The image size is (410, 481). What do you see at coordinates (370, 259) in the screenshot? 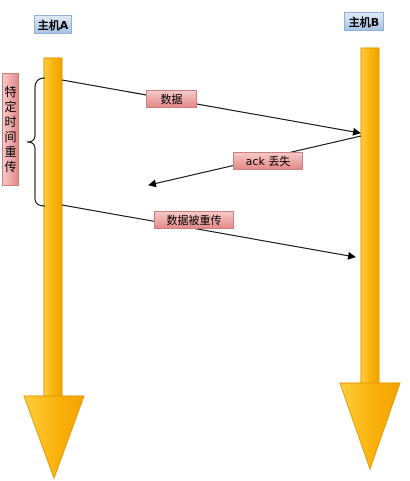
I see `host-b-lifeline` at bounding box center [370, 259].